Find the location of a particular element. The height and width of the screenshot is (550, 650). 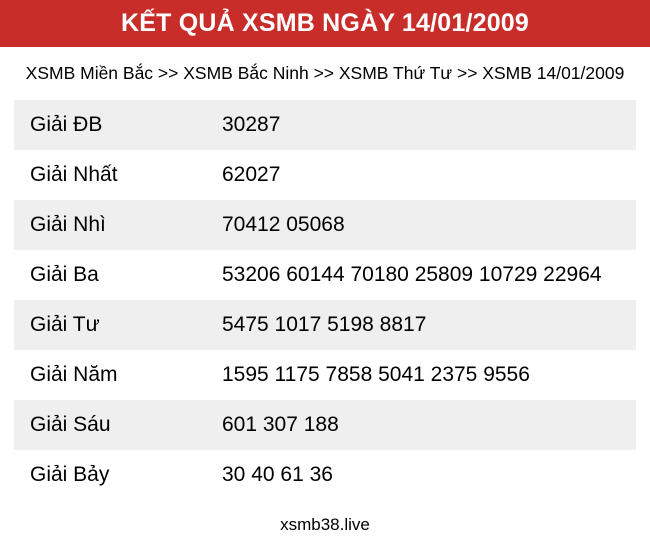

breadcrumb-link: XSMB Miền Bắc is located at coordinates (89, 73).